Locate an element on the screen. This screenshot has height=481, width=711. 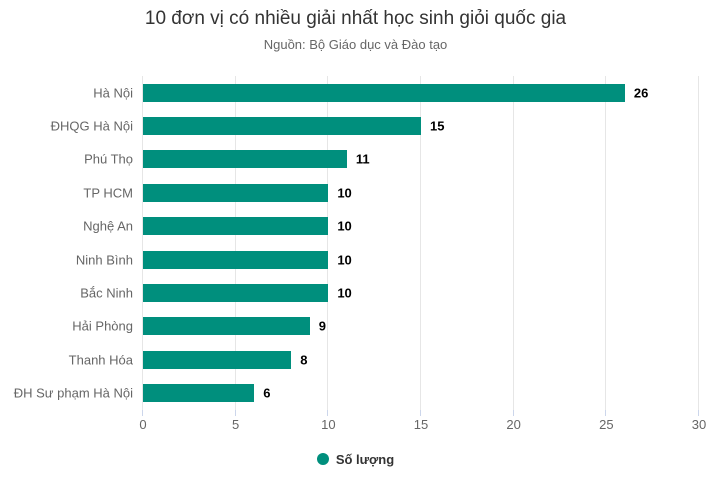
value-label: 9 is located at coordinates (322, 326).